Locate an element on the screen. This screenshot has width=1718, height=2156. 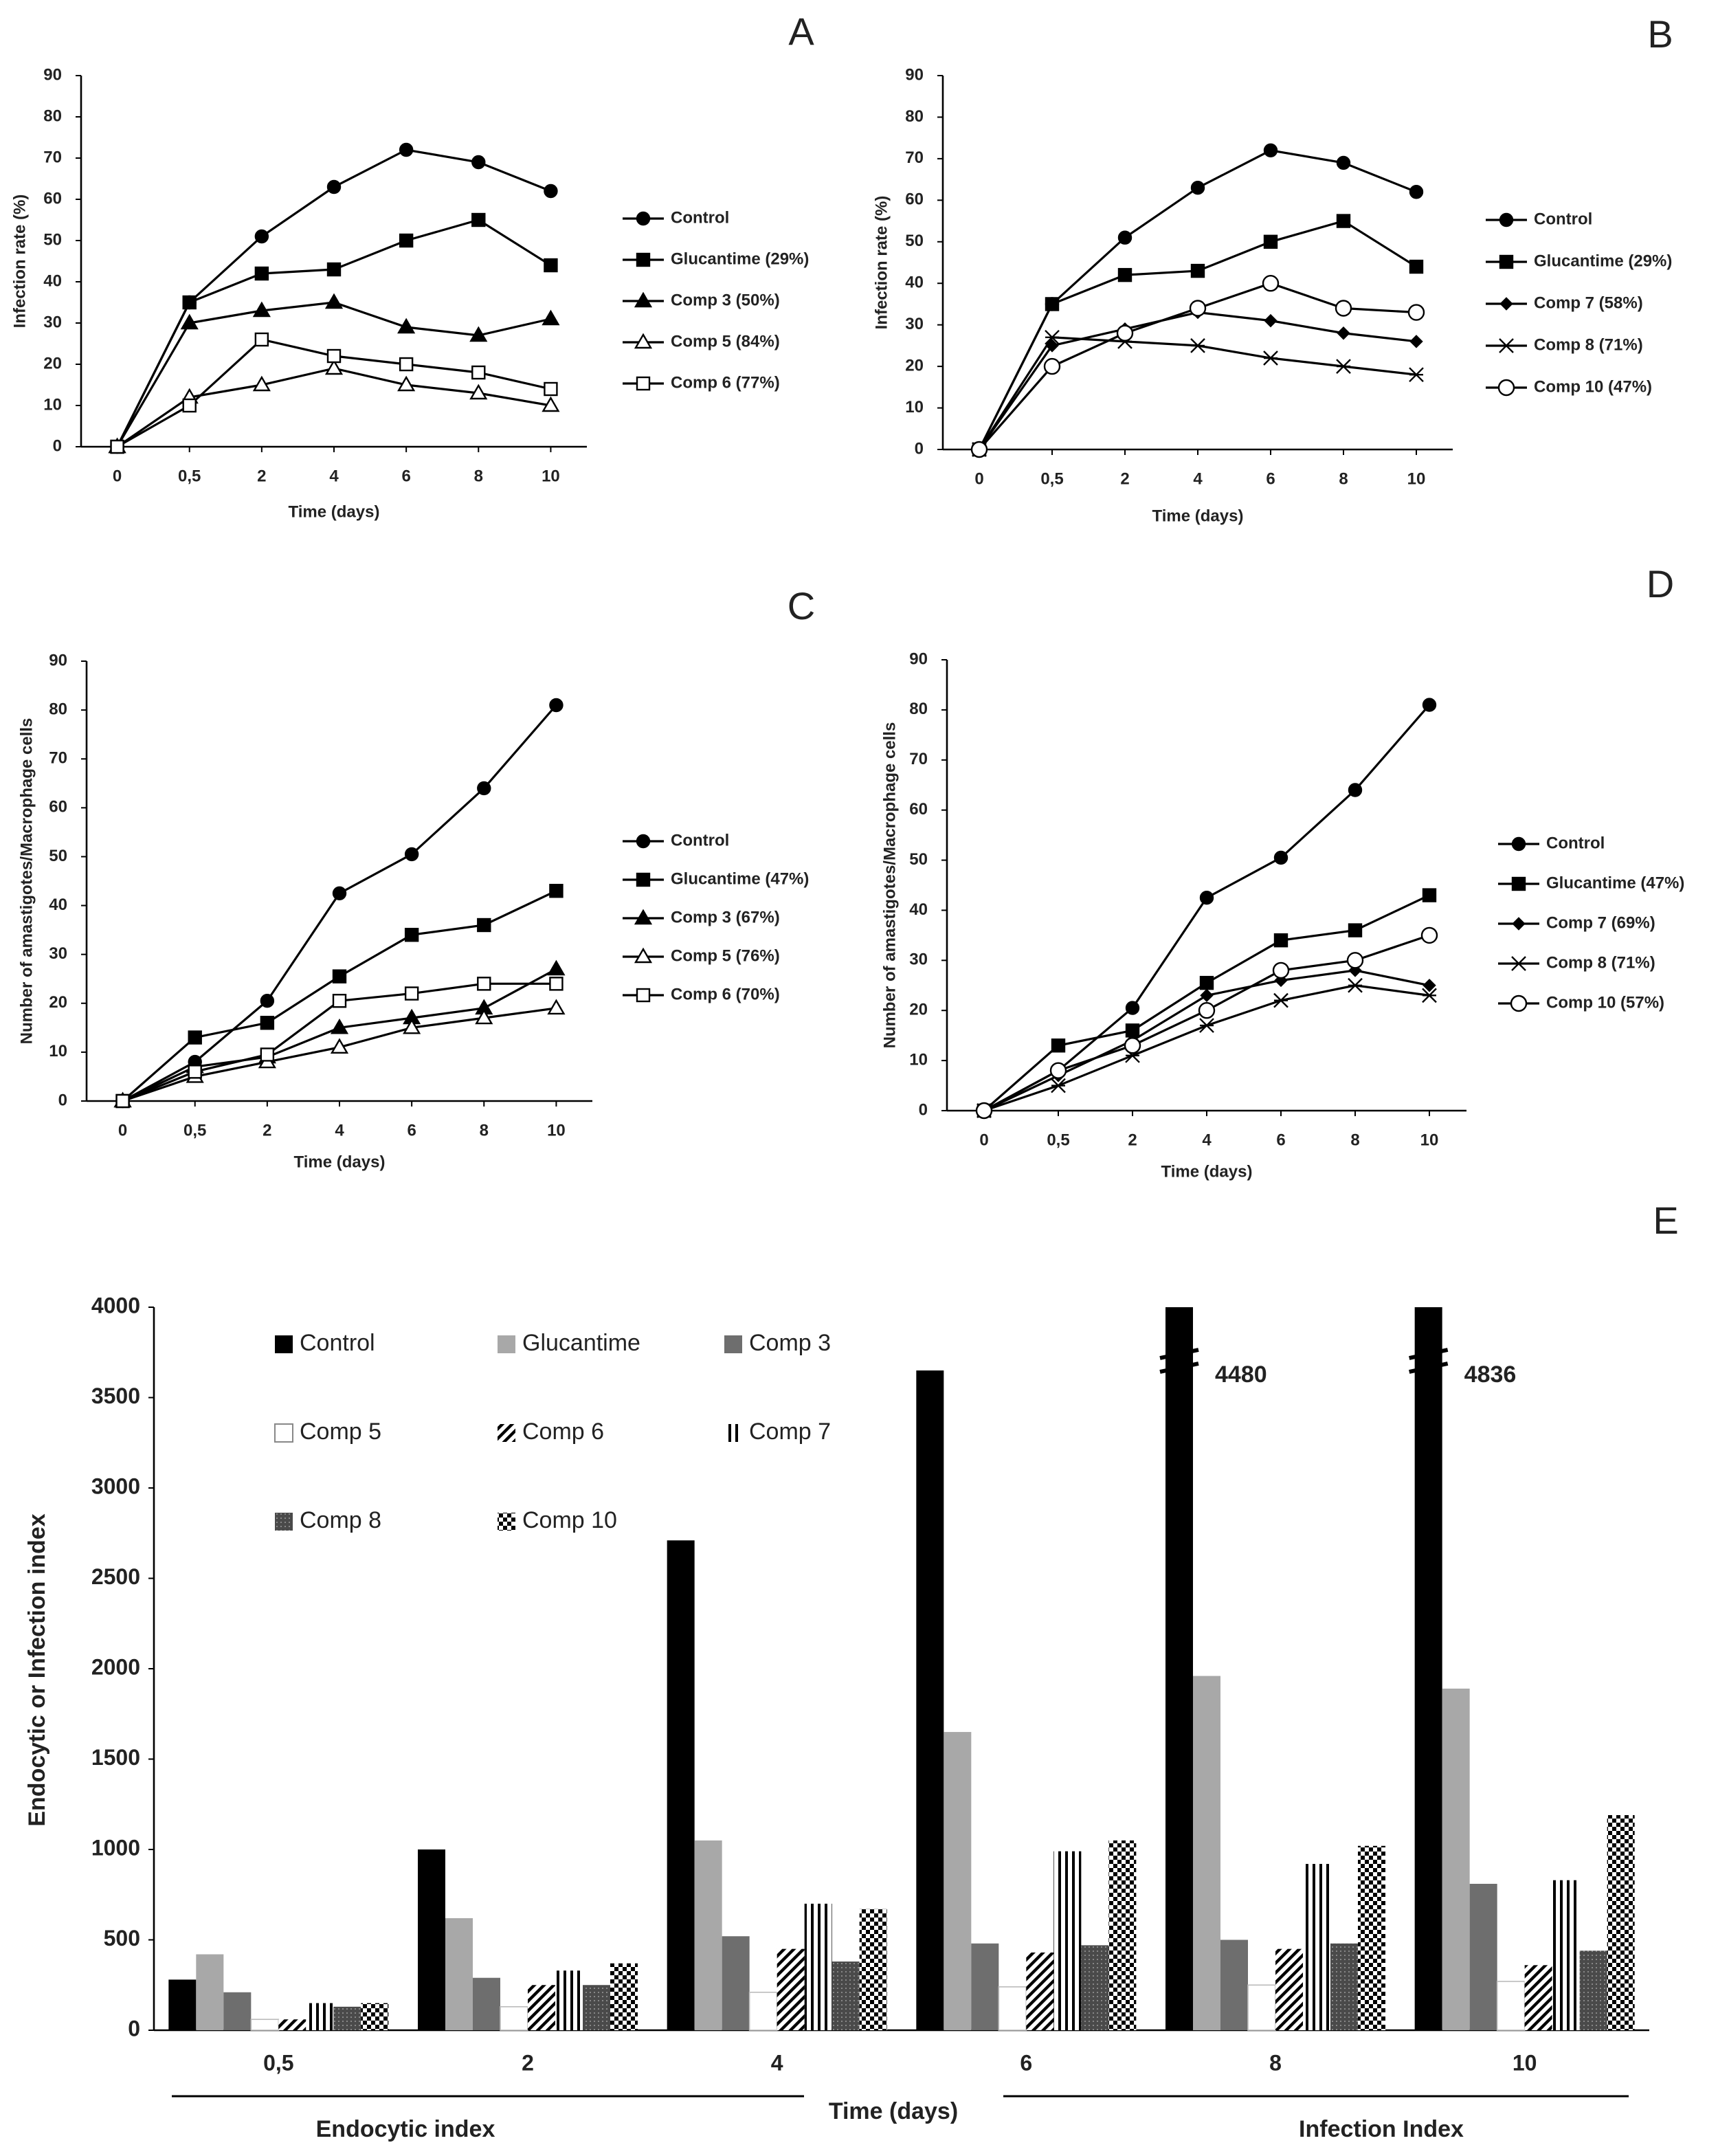
legend-label: Comp 3 (50%) is located at coordinates (725, 300).